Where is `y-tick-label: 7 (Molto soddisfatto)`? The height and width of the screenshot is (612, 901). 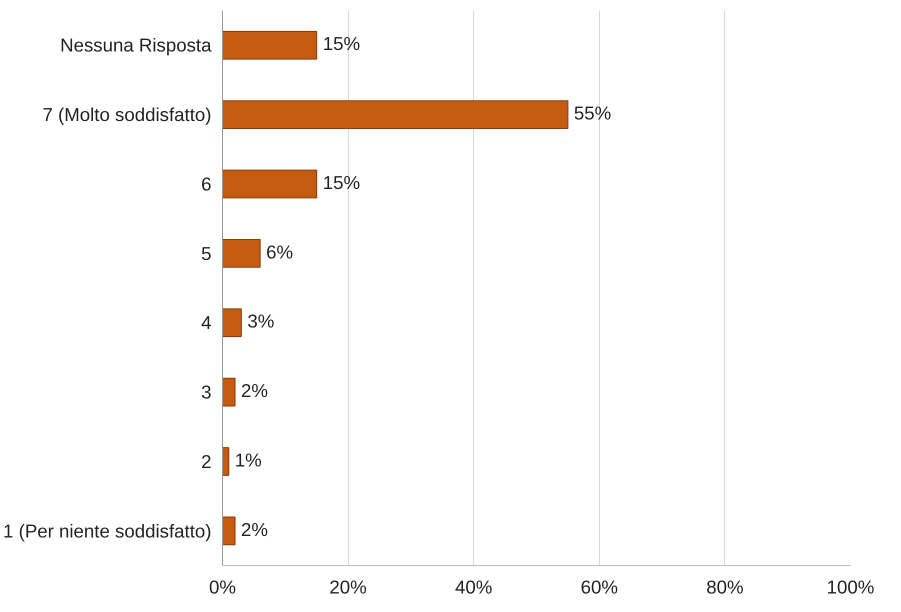 y-tick-label: 7 (Molto soddisfatto) is located at coordinates (127, 115).